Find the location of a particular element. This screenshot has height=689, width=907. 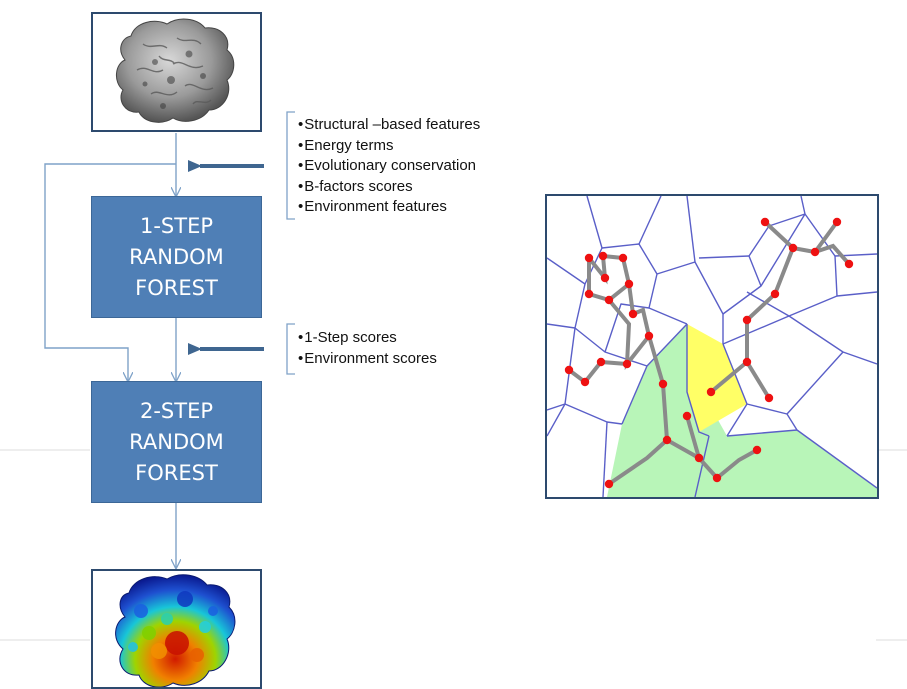

feature-item: Structural –based features is located at coordinates (389, 125).